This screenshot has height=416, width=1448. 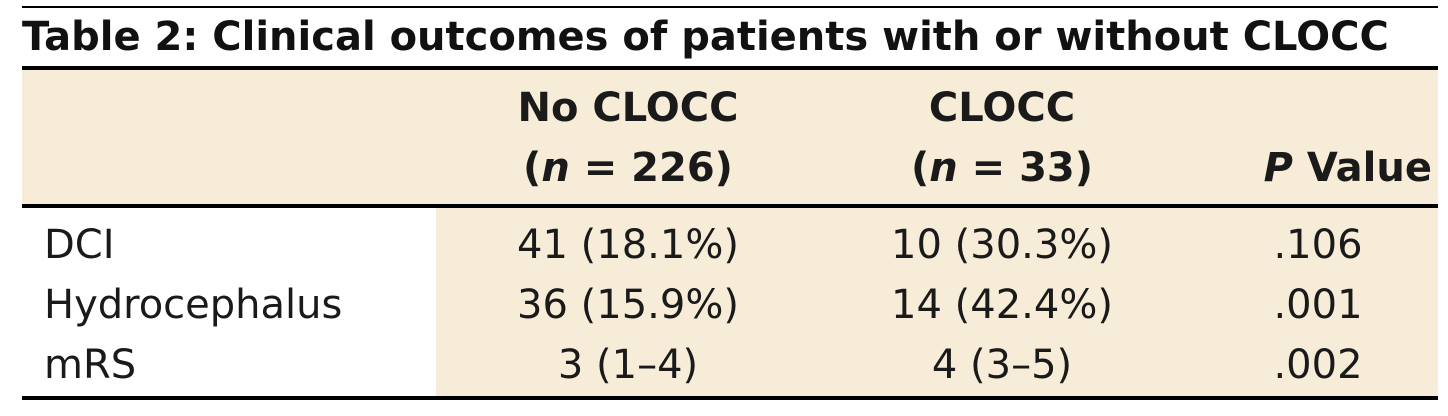 What do you see at coordinates (1318, 245) in the screenshot?
I see `cell-p-value: .106` at bounding box center [1318, 245].